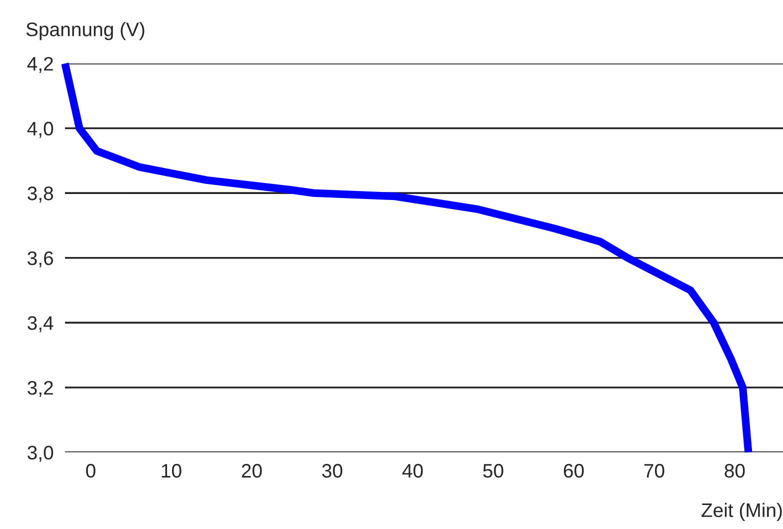  Describe the element at coordinates (172, 471) in the screenshot. I see `x-tick-label: 10` at that location.